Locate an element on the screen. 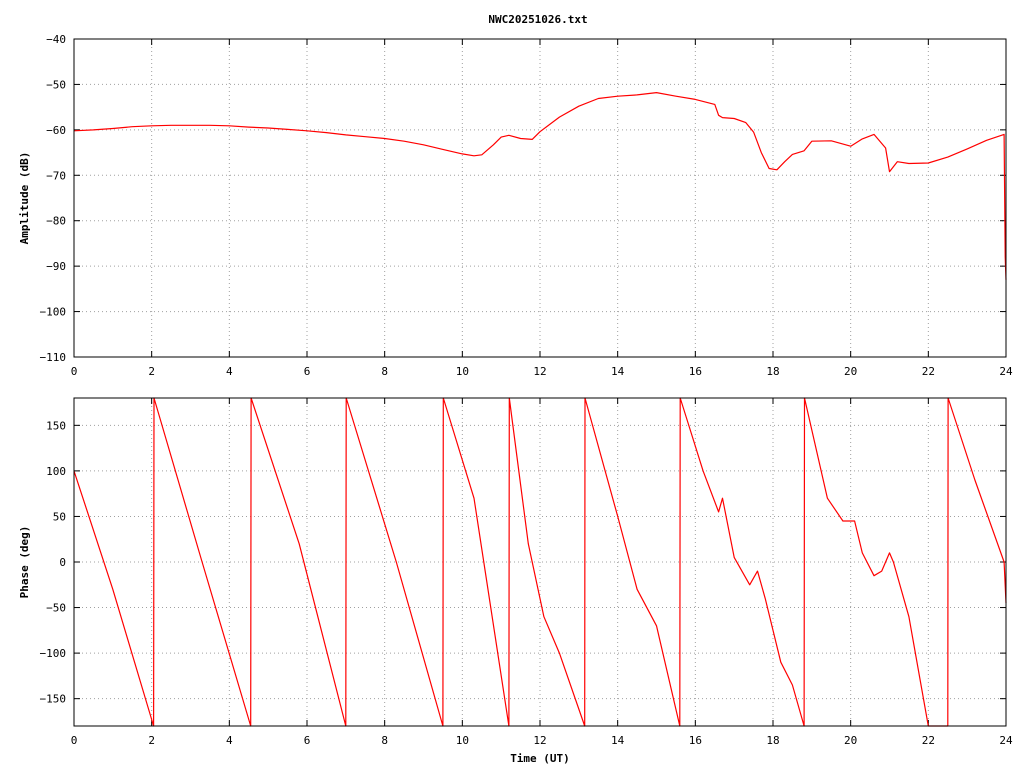  phase-x-tick-label: 10 is located at coordinates (462, 740).